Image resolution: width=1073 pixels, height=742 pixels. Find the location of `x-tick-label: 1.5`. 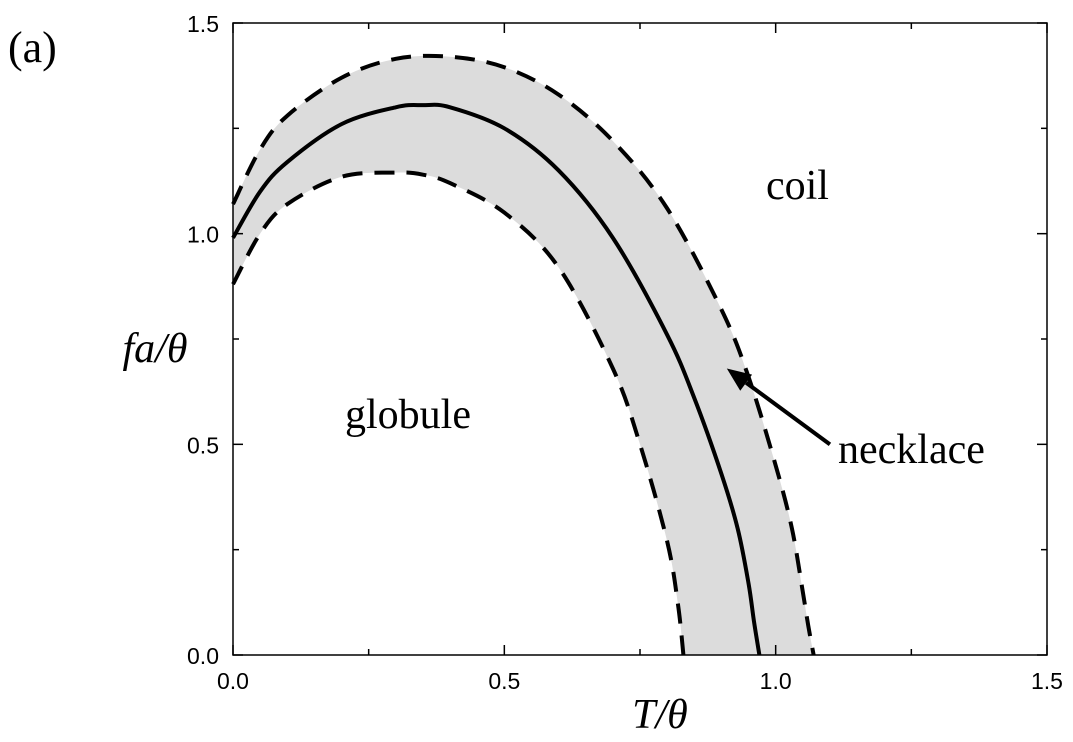

x-tick-label: 1.5 is located at coordinates (1047, 681).